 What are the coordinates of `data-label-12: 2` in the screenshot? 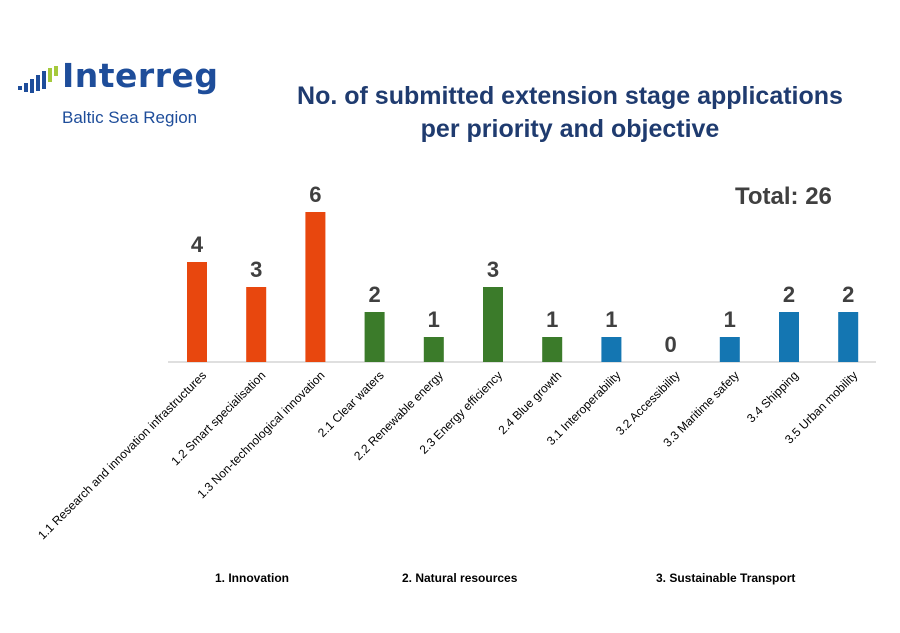 It's located at (848, 294).